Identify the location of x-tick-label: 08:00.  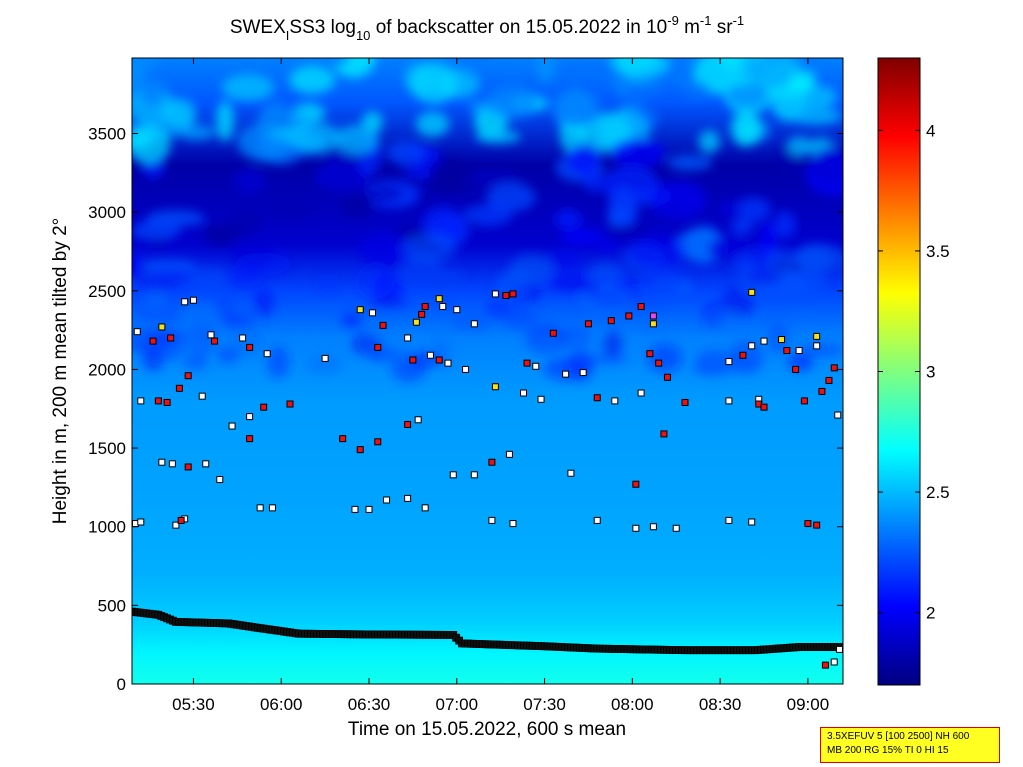
(632, 704).